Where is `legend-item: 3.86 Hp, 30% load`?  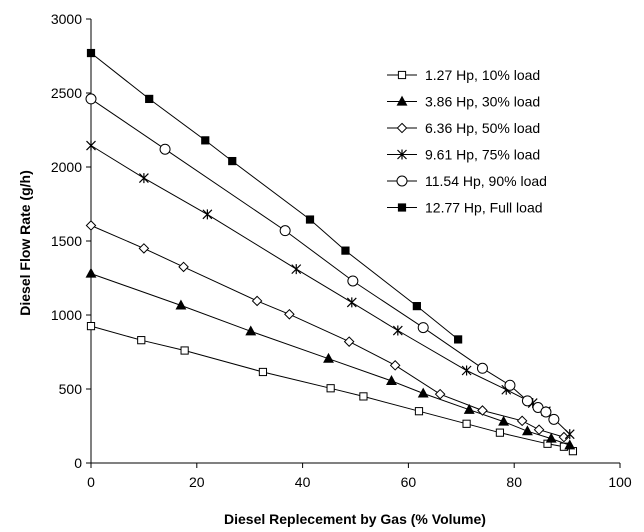
legend-item: 3.86 Hp, 30% load is located at coordinates (463, 102).